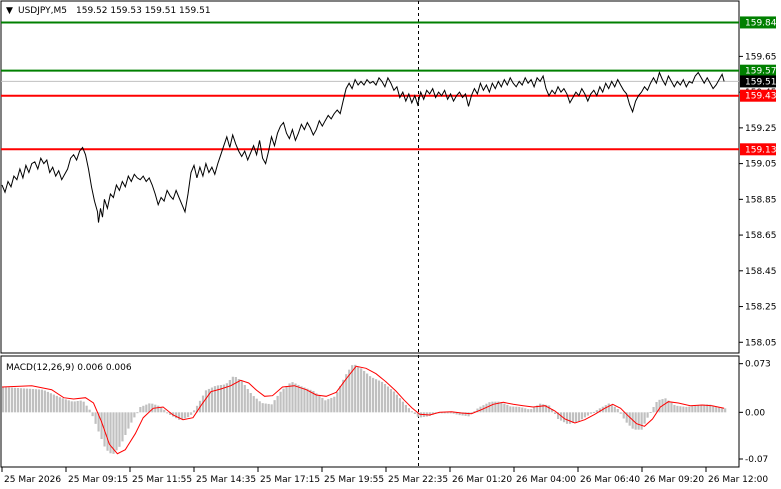 This screenshot has height=489, width=781. Describe the element at coordinates (143, 11) in the screenshot. I see `ohlc-values: 159.52 159.53 159.51 159.51` at that location.